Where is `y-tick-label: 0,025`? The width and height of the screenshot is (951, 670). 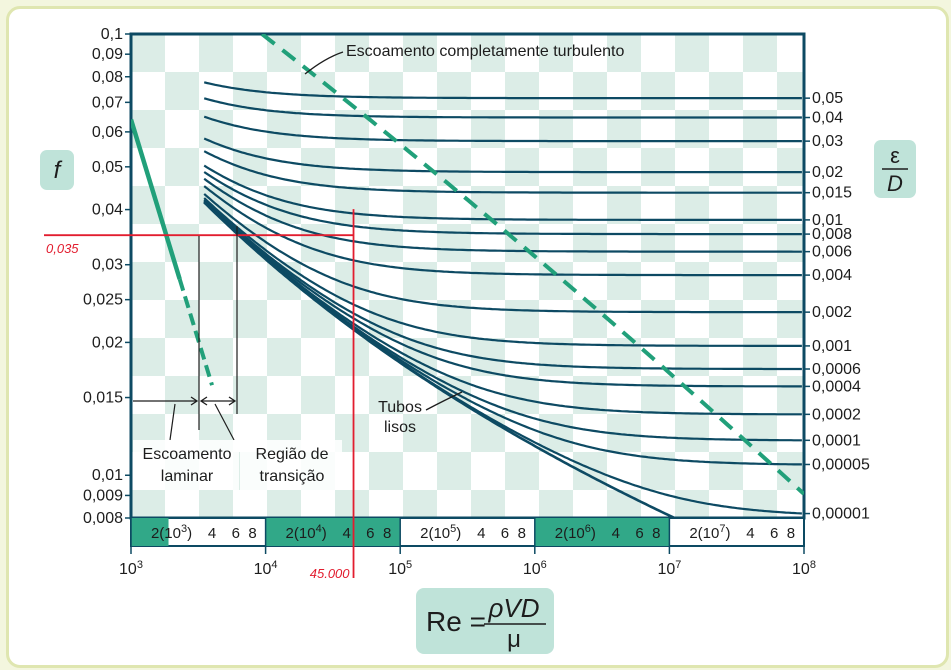
y-tick-label: 0,025 is located at coordinates (103, 300).